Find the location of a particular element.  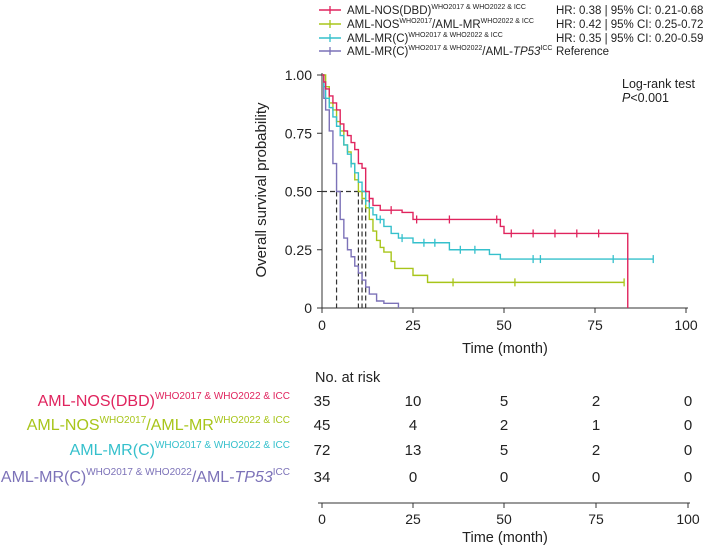

risk-row-label-2: AML-NOSWHO2017/AML-MRWHO2022 & ICC is located at coordinates (158, 424).